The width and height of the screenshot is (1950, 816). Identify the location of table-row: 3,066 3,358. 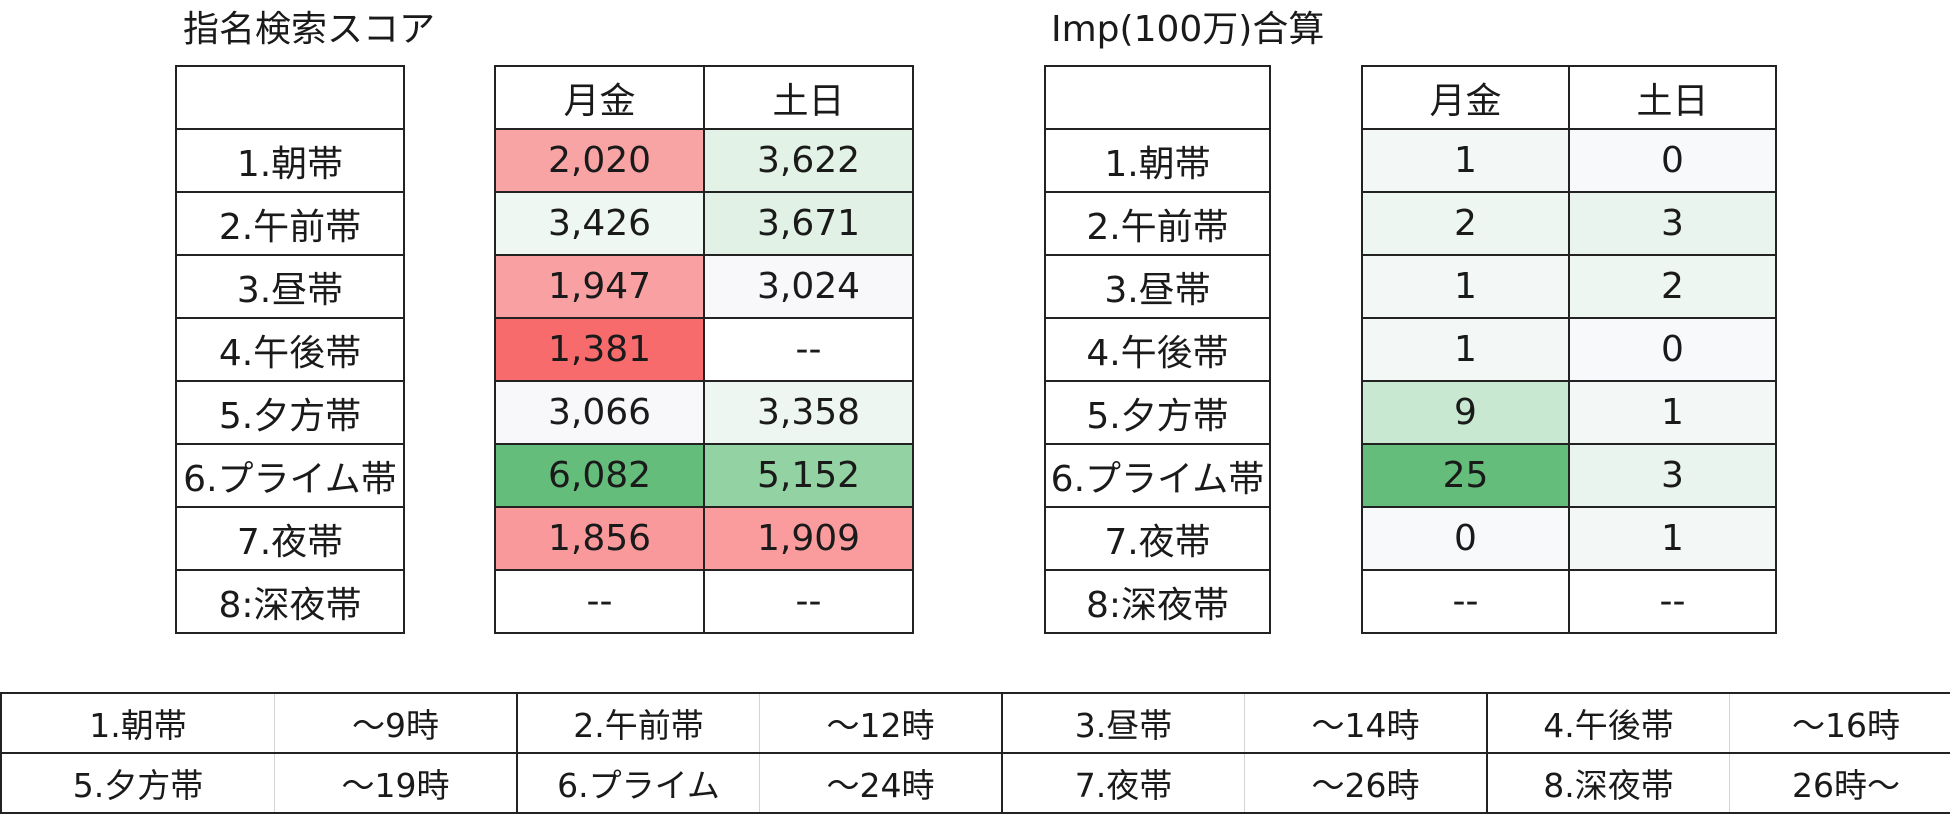
(704, 412).